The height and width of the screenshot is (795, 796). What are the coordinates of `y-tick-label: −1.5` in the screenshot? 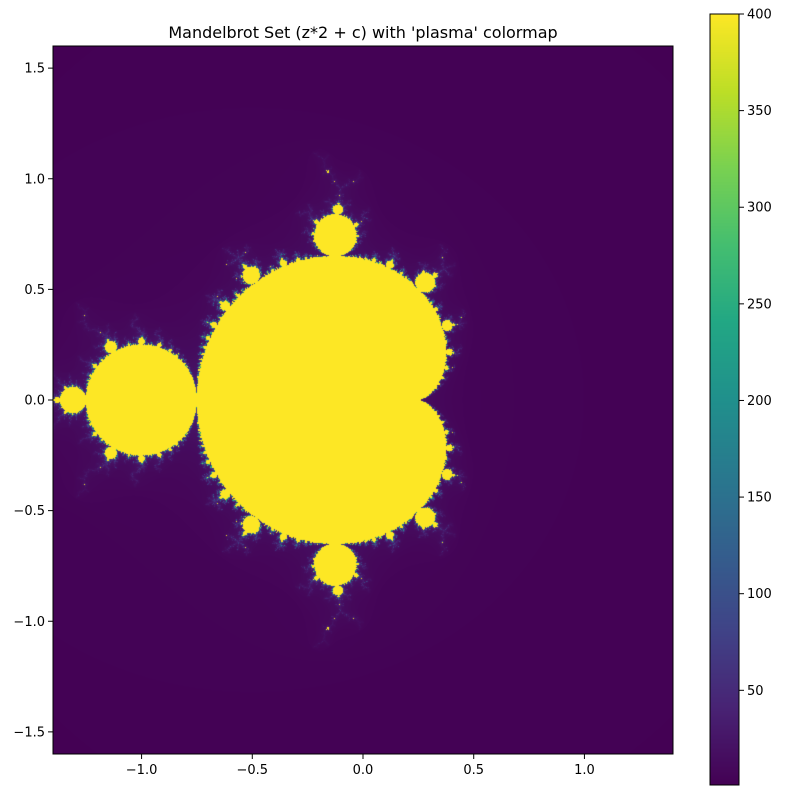 It's located at (29, 732).